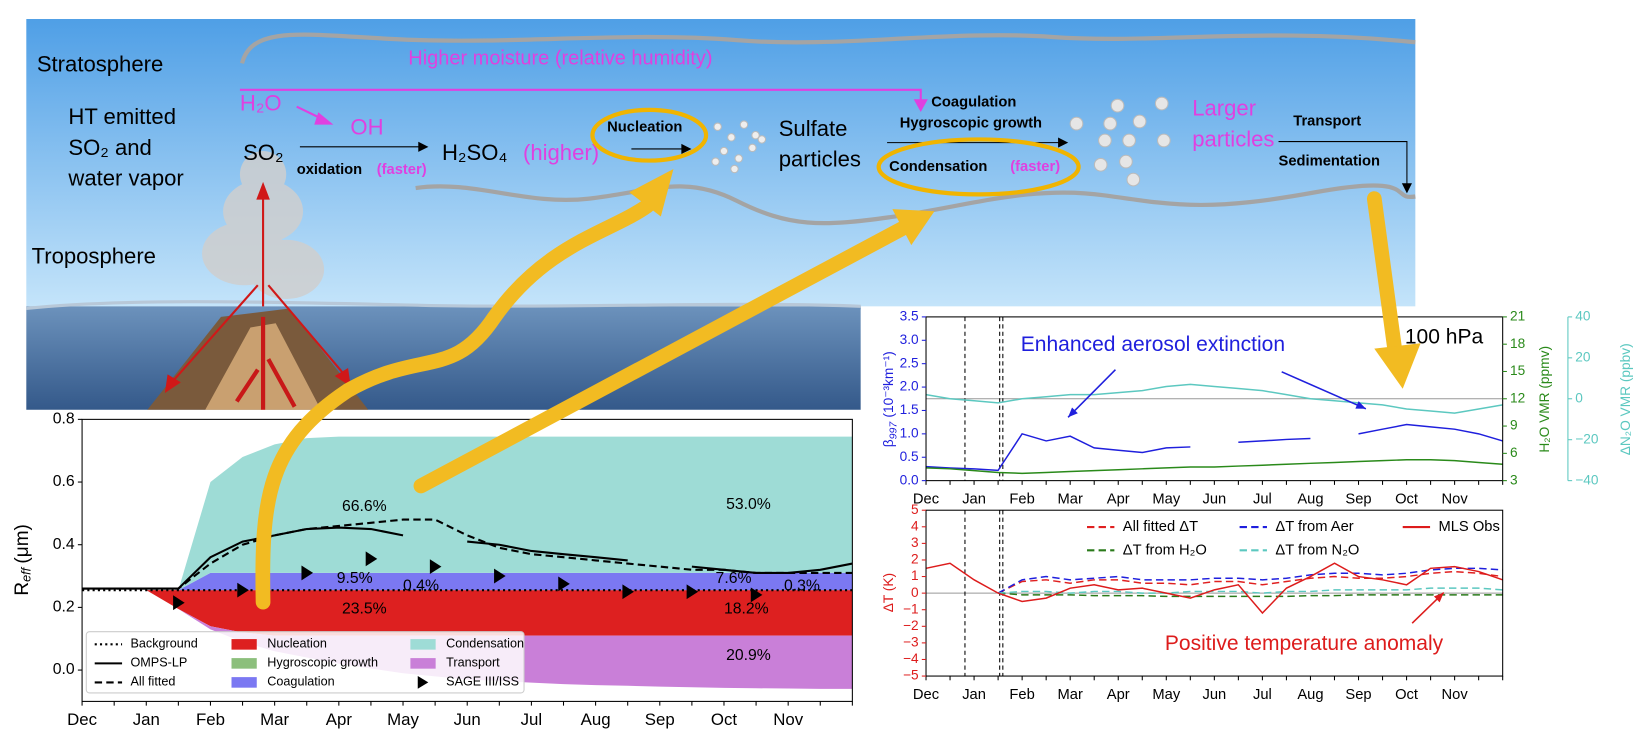  What do you see at coordinates (1583, 316) in the screenshot?
I see `y-tick-label: 40` at bounding box center [1583, 316].